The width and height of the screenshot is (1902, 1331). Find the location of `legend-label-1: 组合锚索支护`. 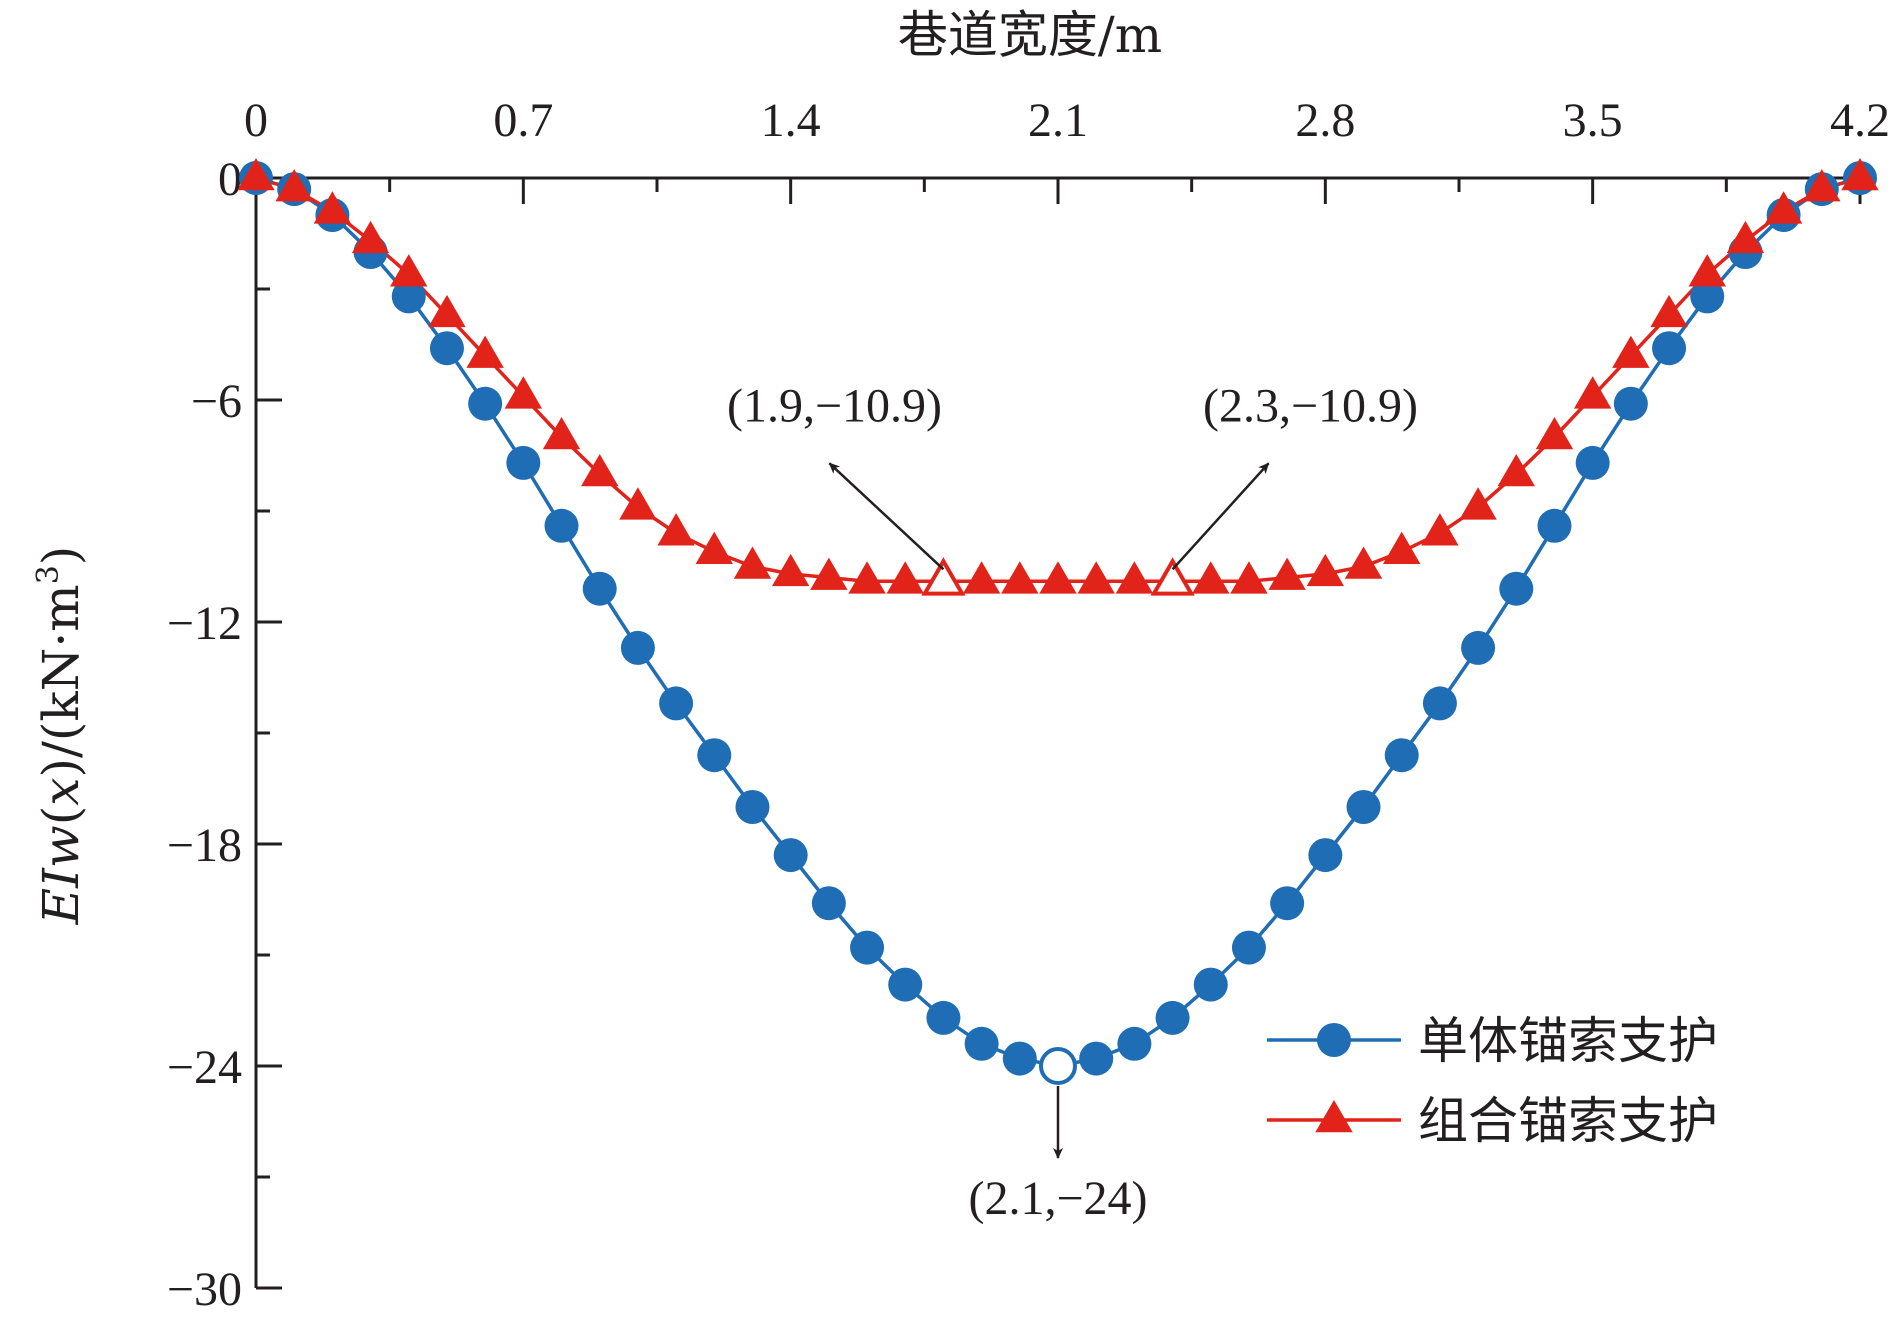

legend-label-1: 组合锚索支护 is located at coordinates (1568, 1121).